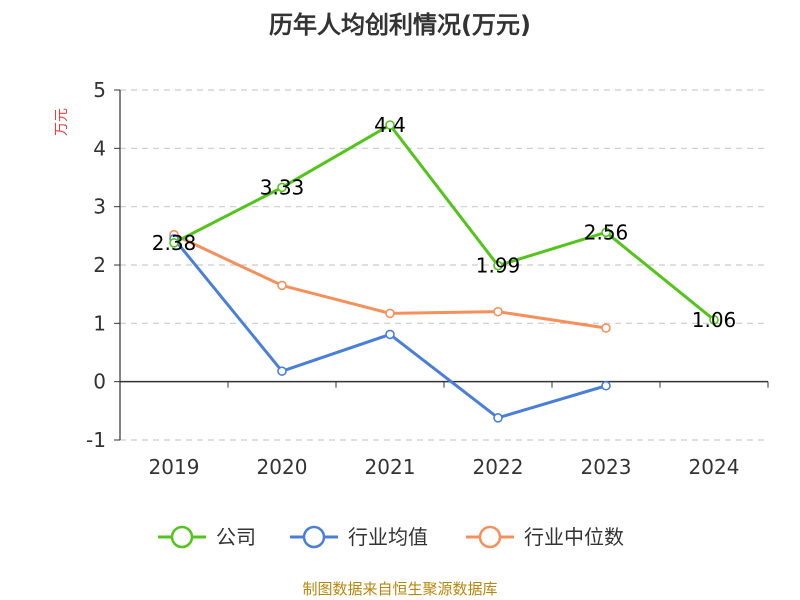  Describe the element at coordinates (99, 382) in the screenshot. I see `y-tick-label: 0` at that location.